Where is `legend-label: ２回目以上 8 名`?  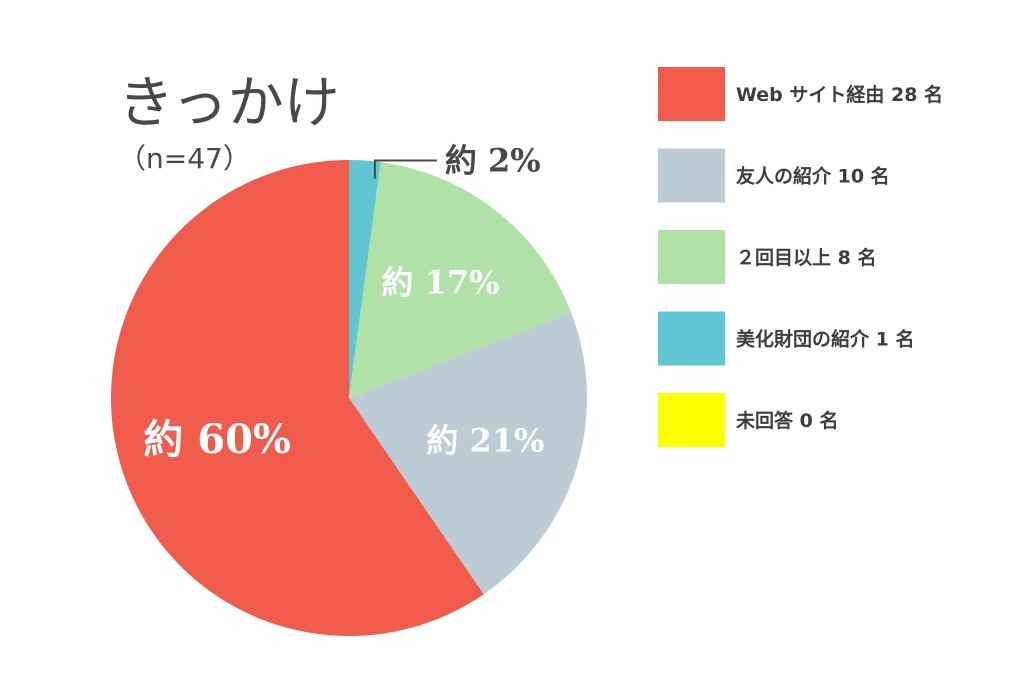
legend-label: ２回目以上 8 名 is located at coordinates (806, 257).